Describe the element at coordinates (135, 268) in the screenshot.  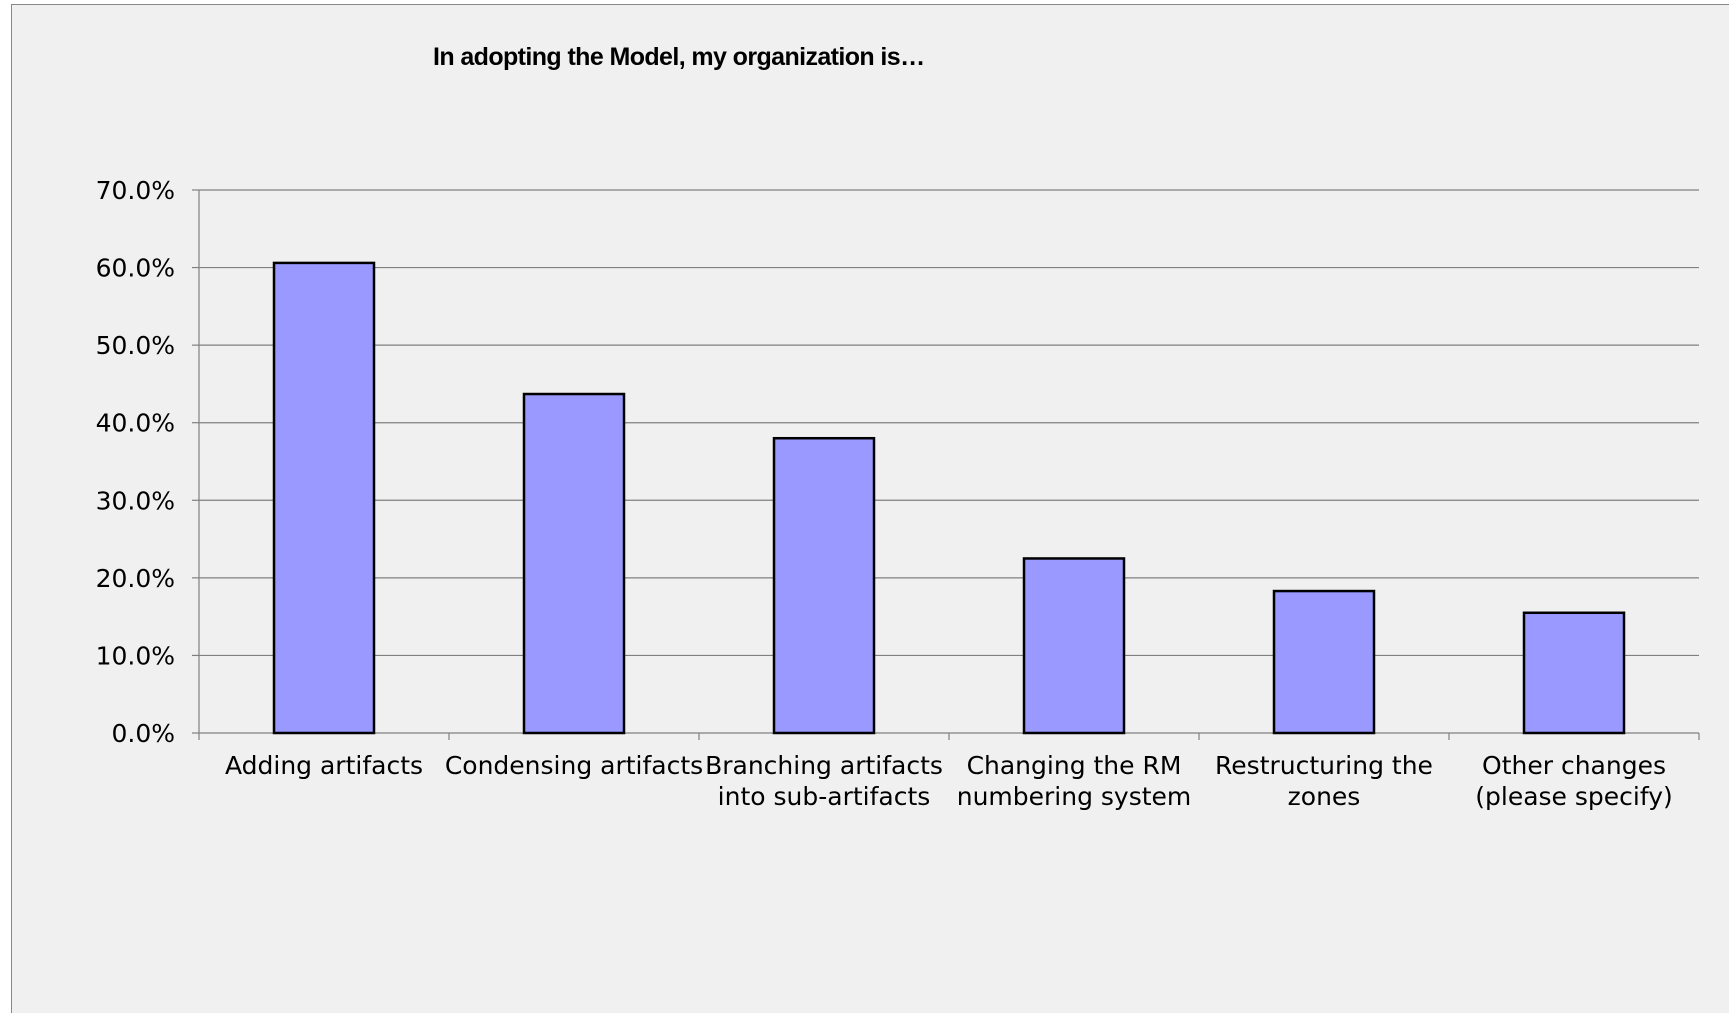
I see `y-tick-label: 60.0%` at that location.